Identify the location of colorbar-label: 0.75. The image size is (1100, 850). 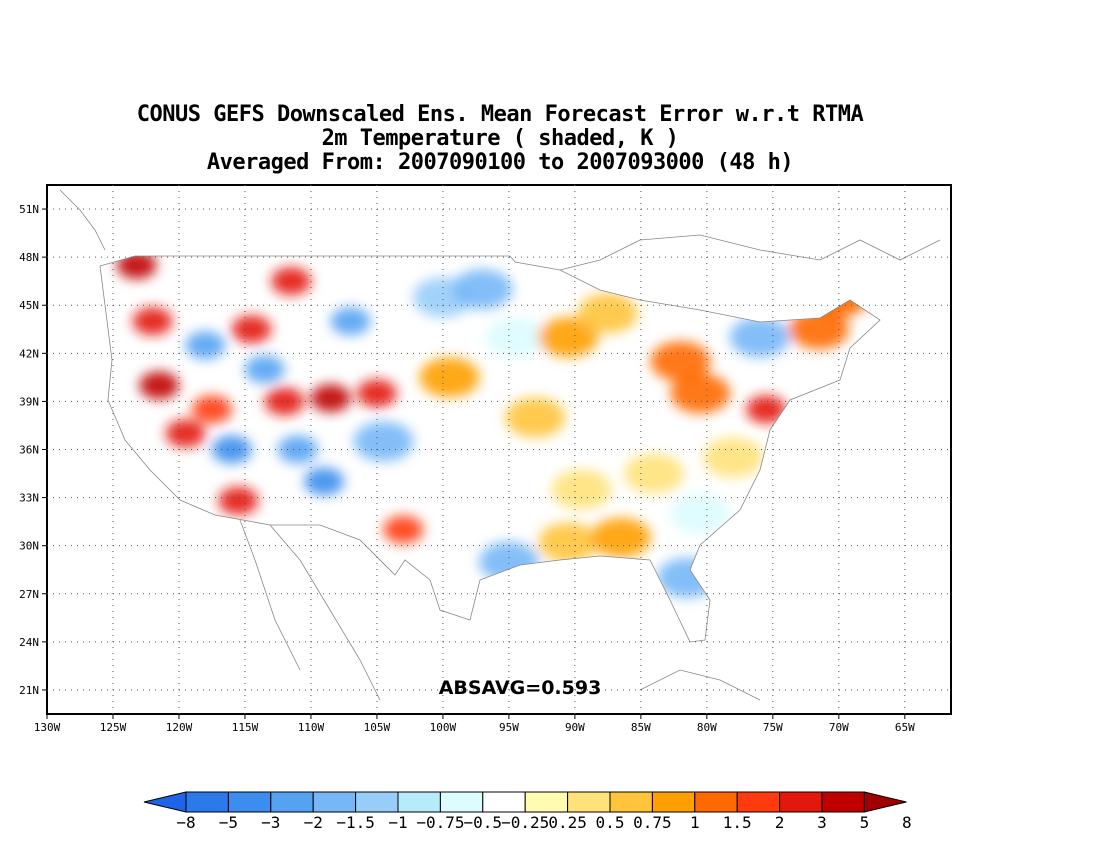
(652, 822).